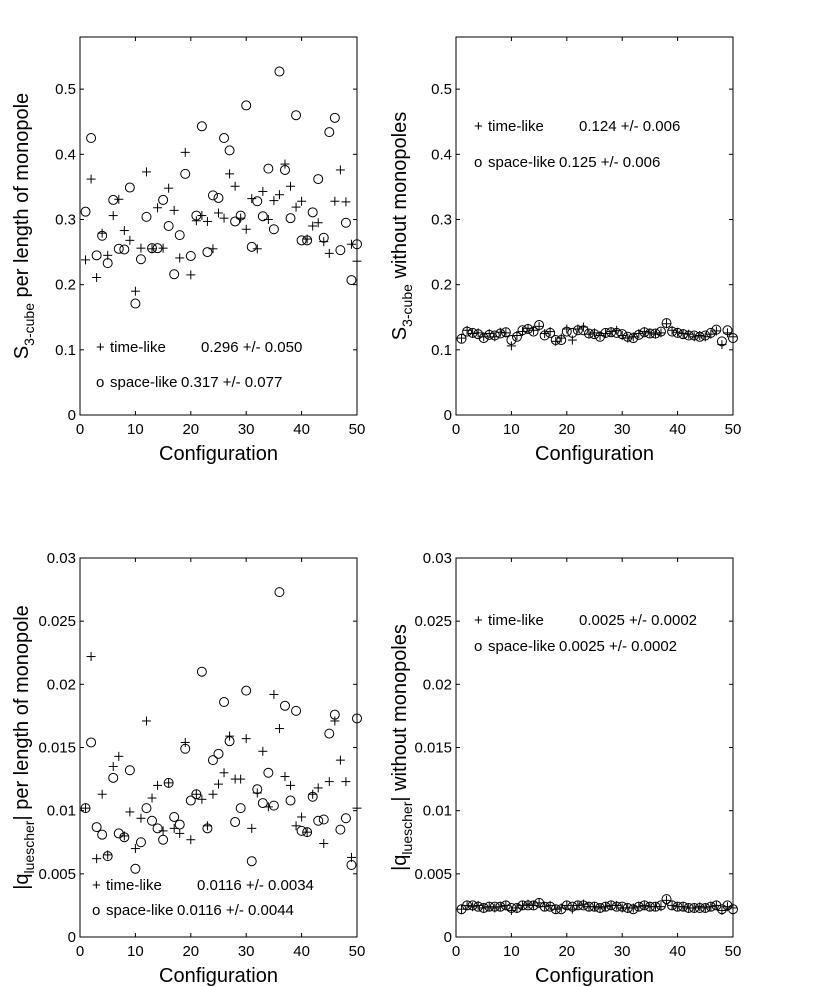 The height and width of the screenshot is (987, 817). I want to click on legend-entry-time-like: + time-like 0.0025 +/- 0.0002, so click(585, 620).